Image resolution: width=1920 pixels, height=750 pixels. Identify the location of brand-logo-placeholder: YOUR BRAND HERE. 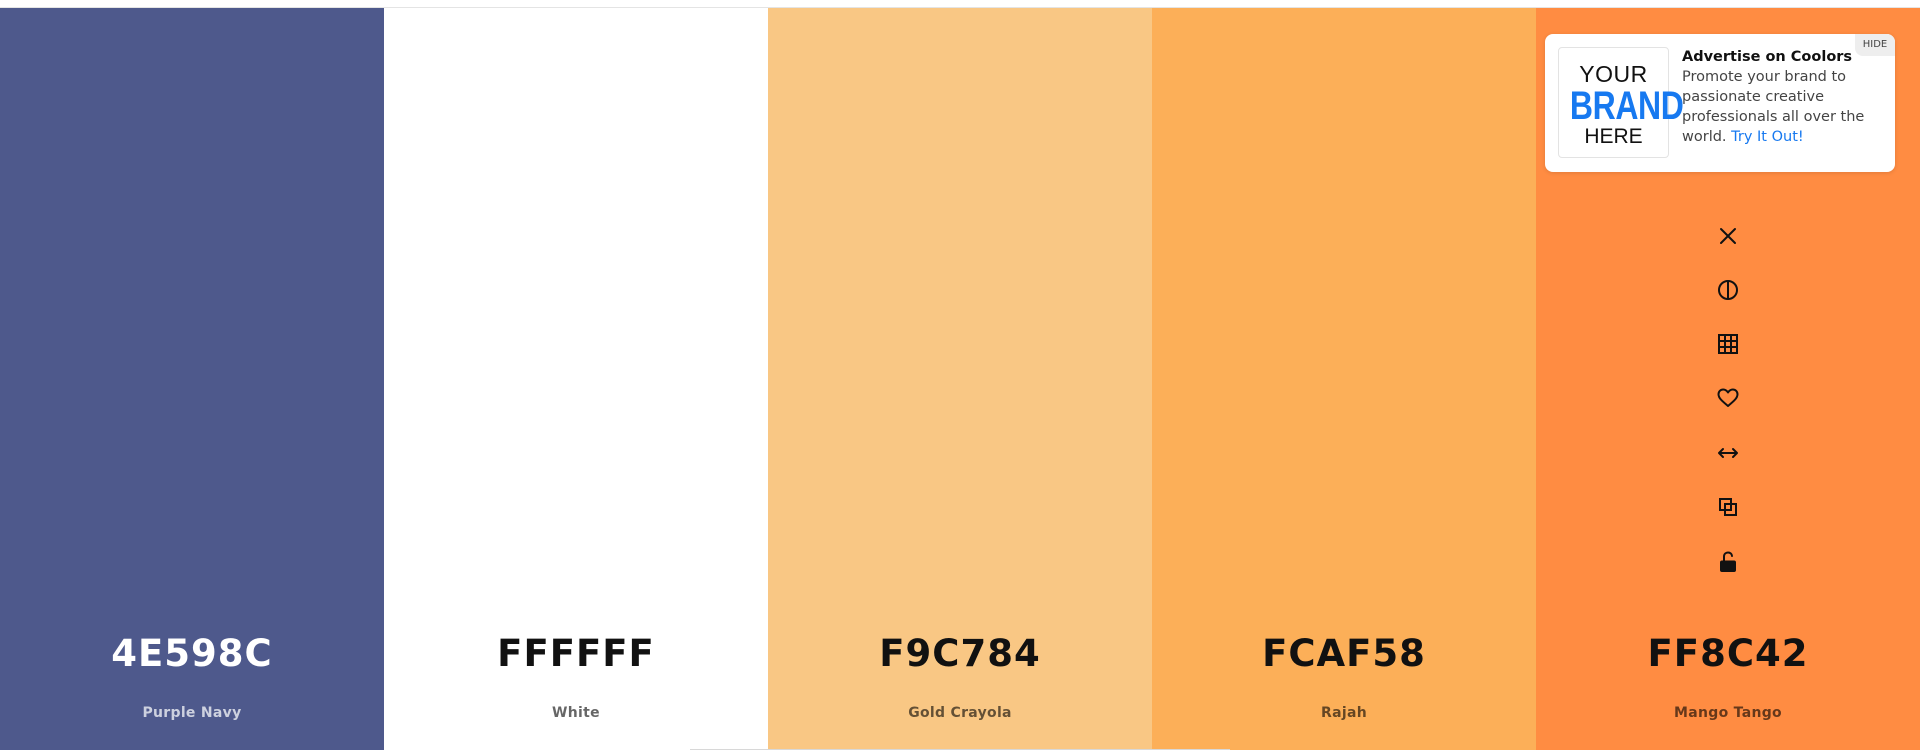
(1621, 102).